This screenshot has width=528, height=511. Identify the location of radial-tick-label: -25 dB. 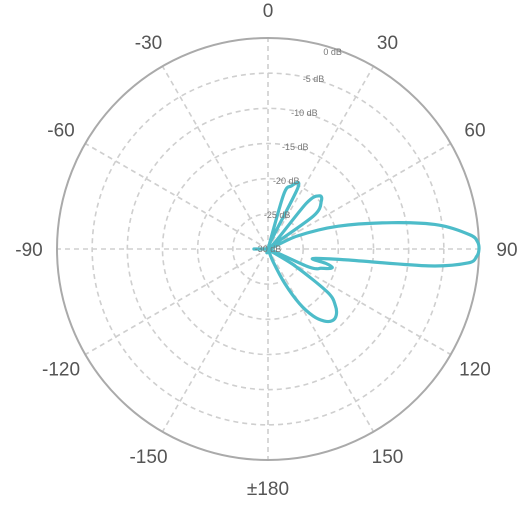
(277, 215).